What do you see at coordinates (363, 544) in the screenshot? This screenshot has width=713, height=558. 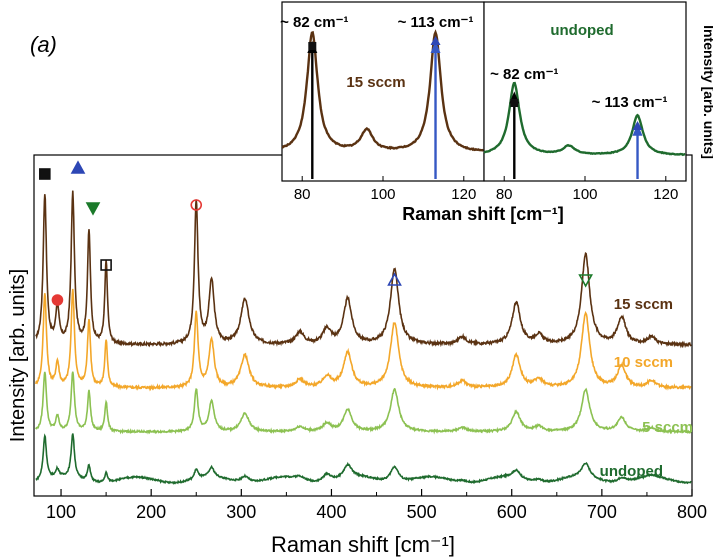 I see `x-axis-label: Raman shift [cm⁻¹]` at bounding box center [363, 544].